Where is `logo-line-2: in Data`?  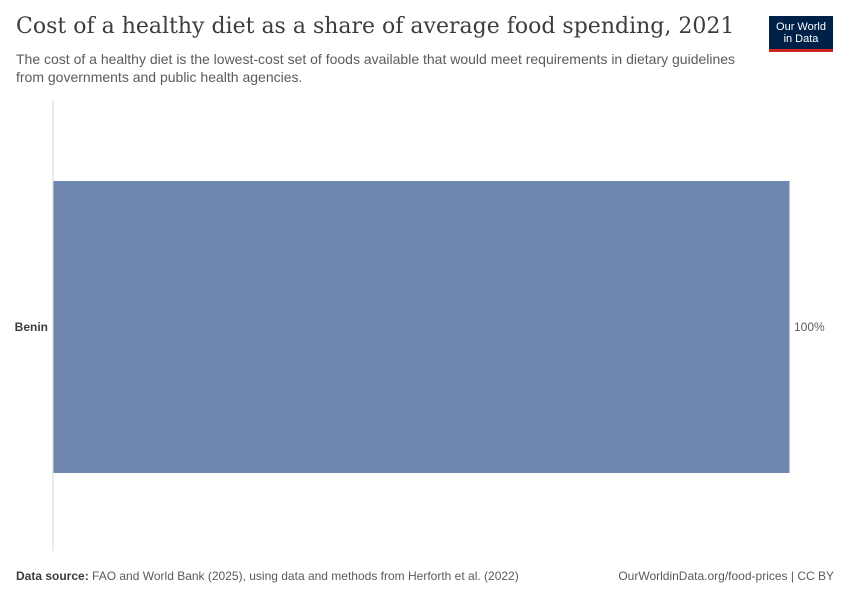 logo-line-2: in Data is located at coordinates (801, 39).